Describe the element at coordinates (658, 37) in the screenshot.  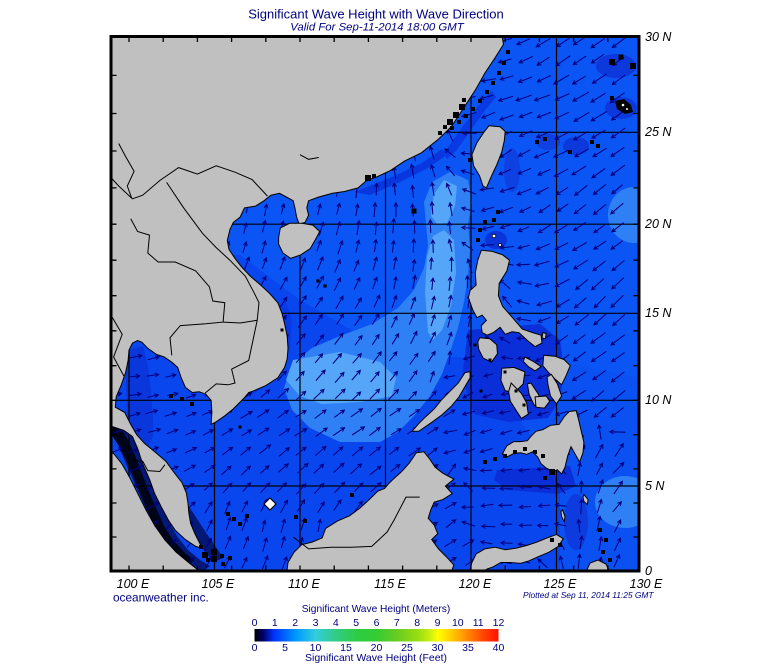
I see `svg-text: 30 N` at that location.